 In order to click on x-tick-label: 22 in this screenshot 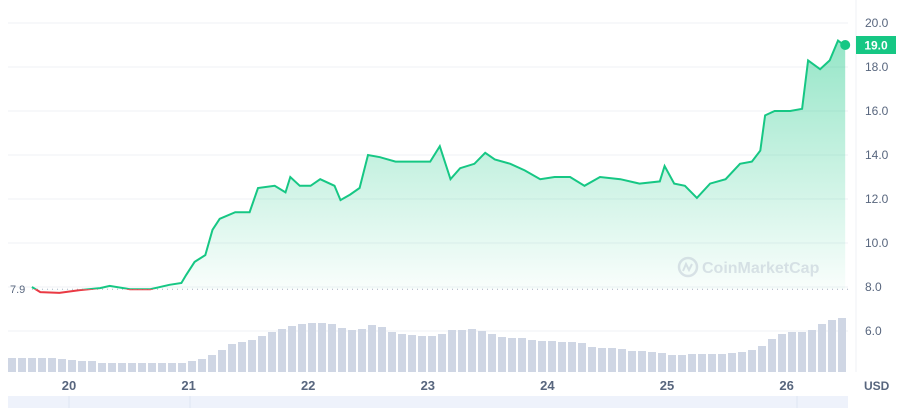, I will do `click(308, 385)`.